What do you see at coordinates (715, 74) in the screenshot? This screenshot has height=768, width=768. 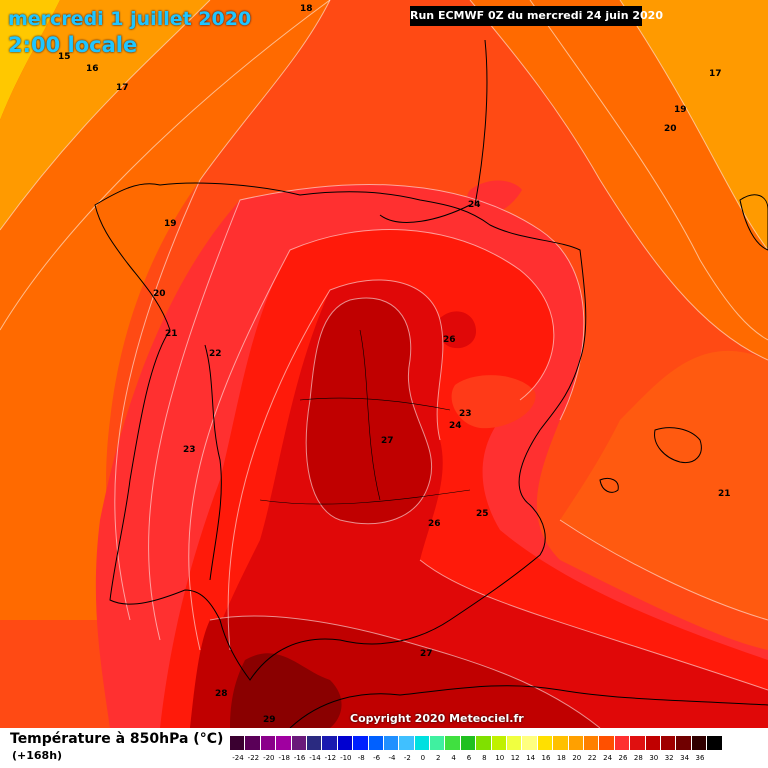 I see `isotherm-label: 17` at bounding box center [715, 74].